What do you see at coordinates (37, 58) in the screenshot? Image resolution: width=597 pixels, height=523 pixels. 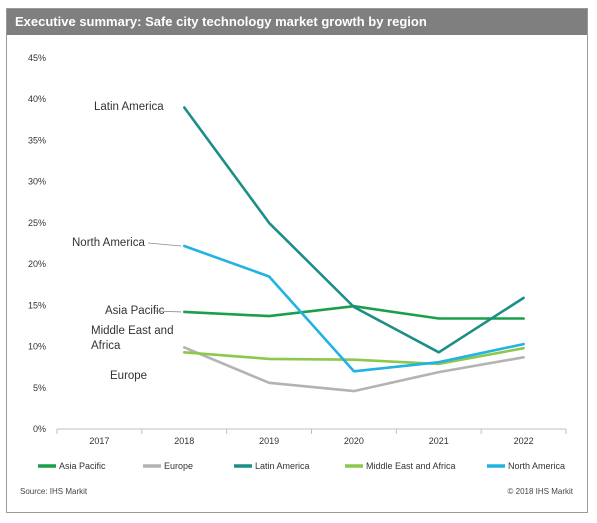 I see `y-tick-label: 45%` at bounding box center [37, 58].